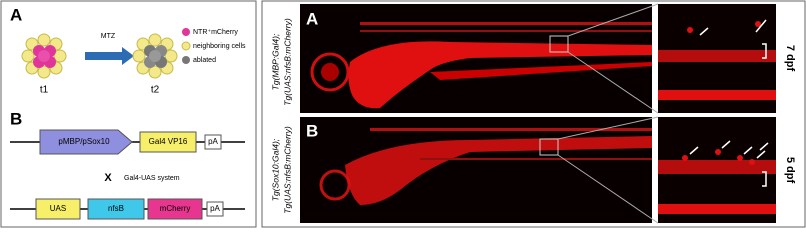  I want to click on time-label: t1, so click(44, 90).